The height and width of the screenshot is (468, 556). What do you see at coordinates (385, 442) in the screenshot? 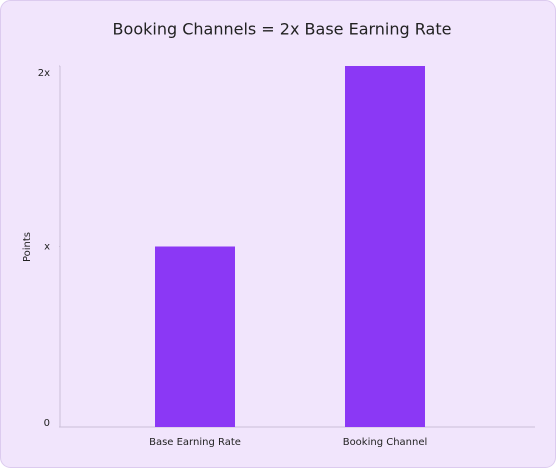
I see `x-tick-label: Booking Channel` at bounding box center [385, 442].